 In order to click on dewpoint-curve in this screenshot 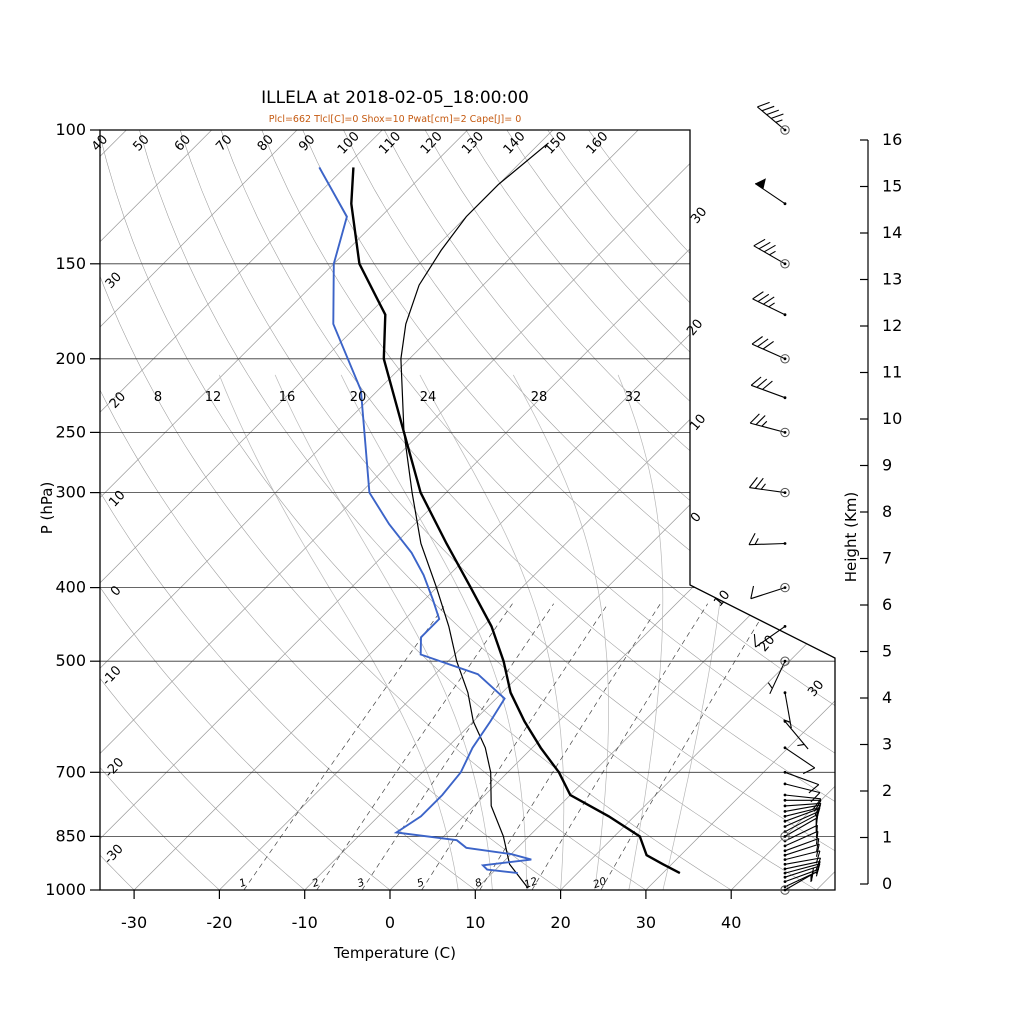, I will do `click(425, 520)`.